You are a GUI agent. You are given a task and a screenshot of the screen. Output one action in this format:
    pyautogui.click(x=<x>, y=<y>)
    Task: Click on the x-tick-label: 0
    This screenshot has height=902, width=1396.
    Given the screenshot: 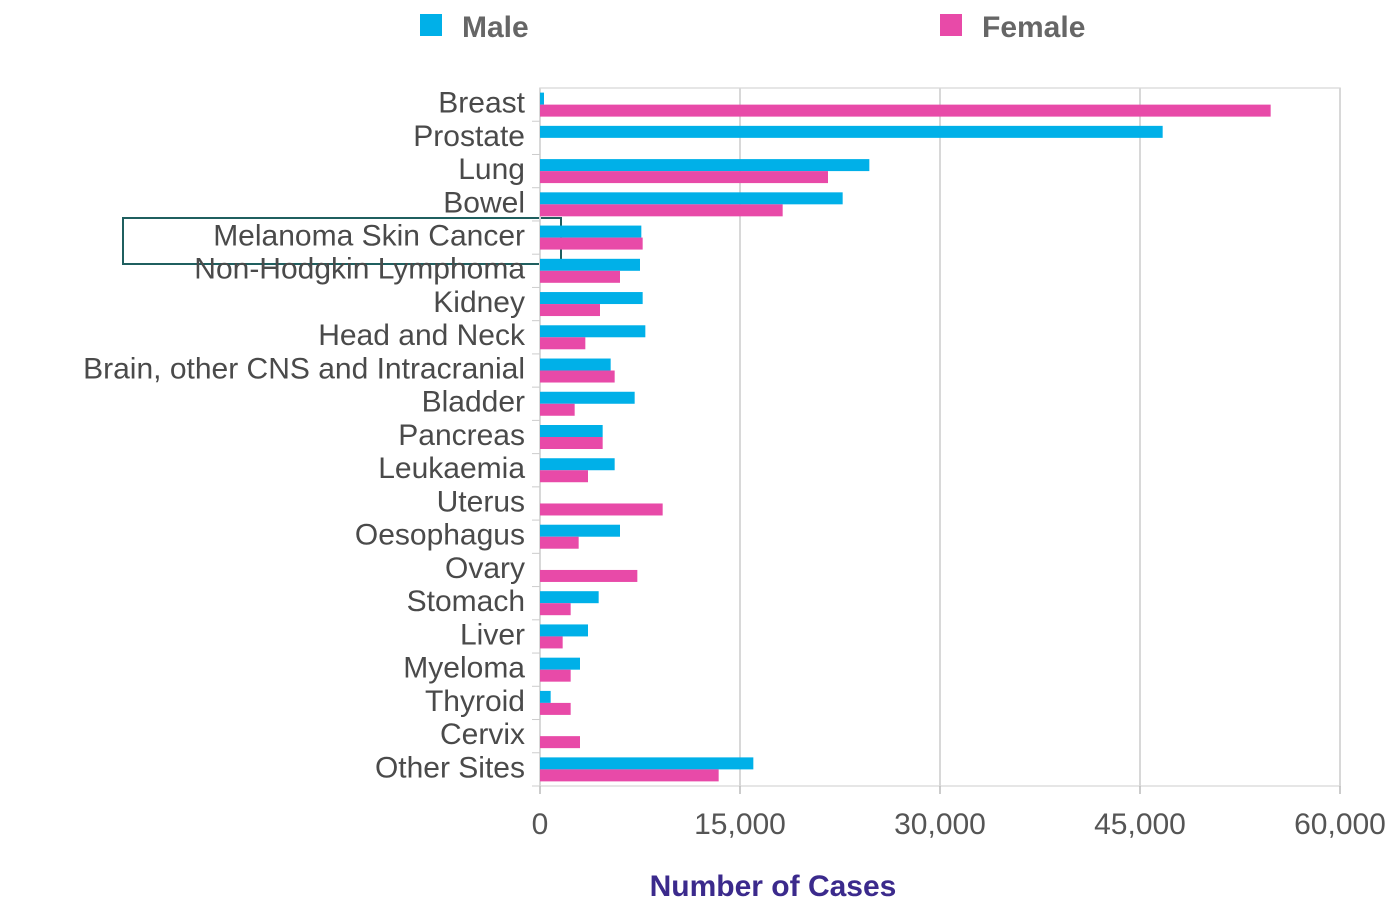 What is the action you would take?
    pyautogui.click(x=540, y=824)
    